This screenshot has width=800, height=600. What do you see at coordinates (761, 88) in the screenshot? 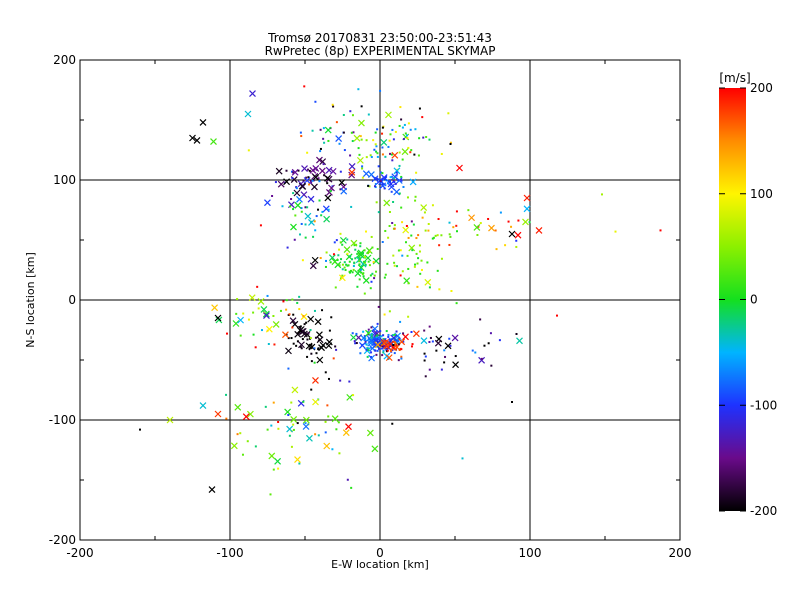
I see `colorbar-tick-label: 200` at bounding box center [761, 88].